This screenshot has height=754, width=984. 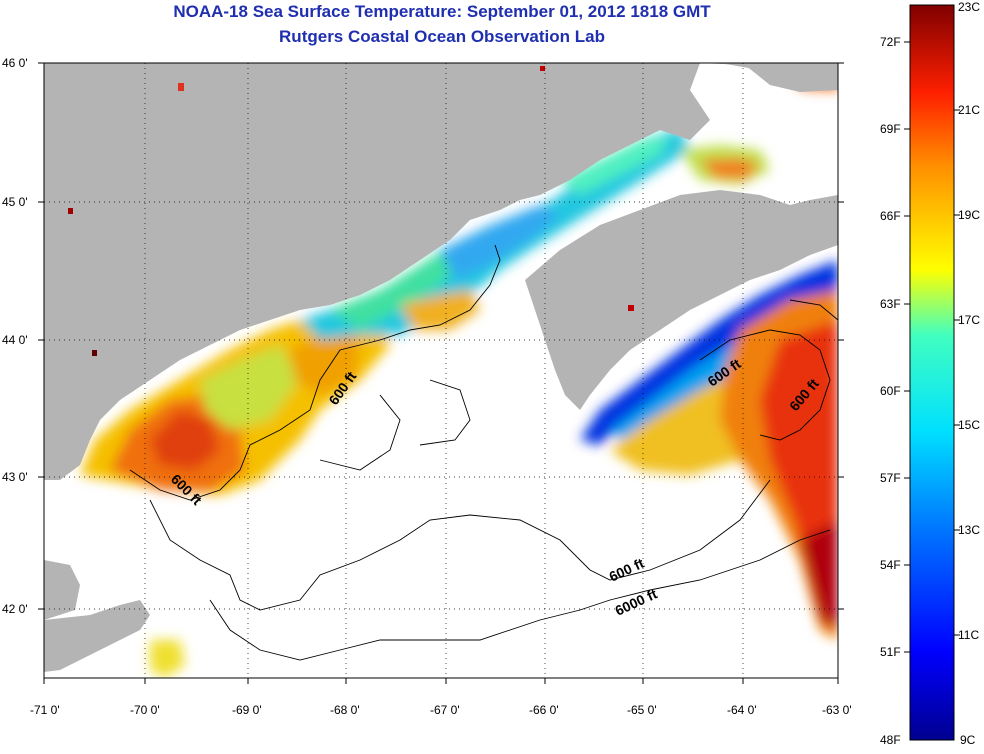 What do you see at coordinates (247, 710) in the screenshot?
I see `x-tick-69: -69 0'` at bounding box center [247, 710].